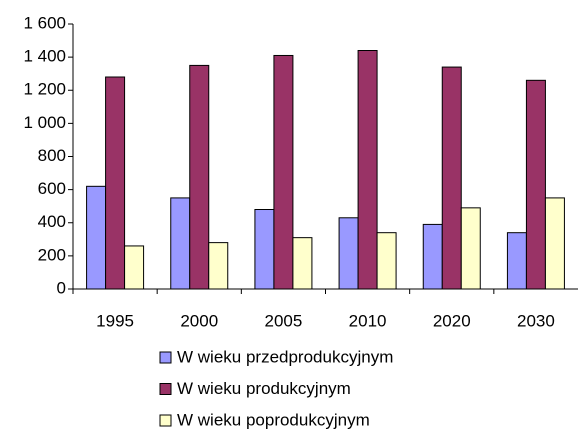 The height and width of the screenshot is (434, 582). Describe the element at coordinates (44, 122) in the screenshot. I see `y-tick-label: 1 000` at that location.